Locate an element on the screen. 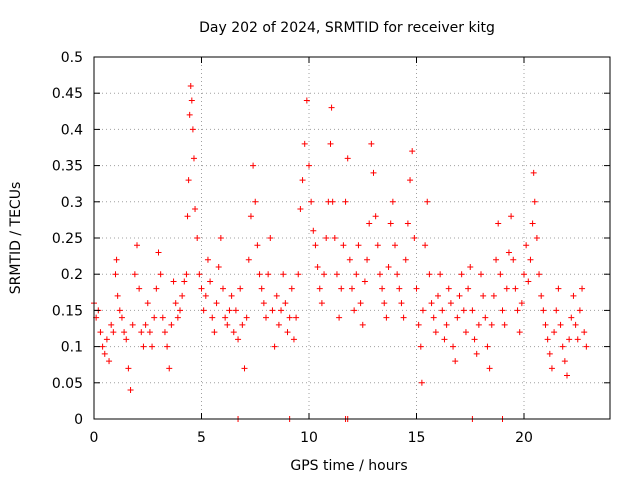  x-tick-label: 5 is located at coordinates (201, 438).